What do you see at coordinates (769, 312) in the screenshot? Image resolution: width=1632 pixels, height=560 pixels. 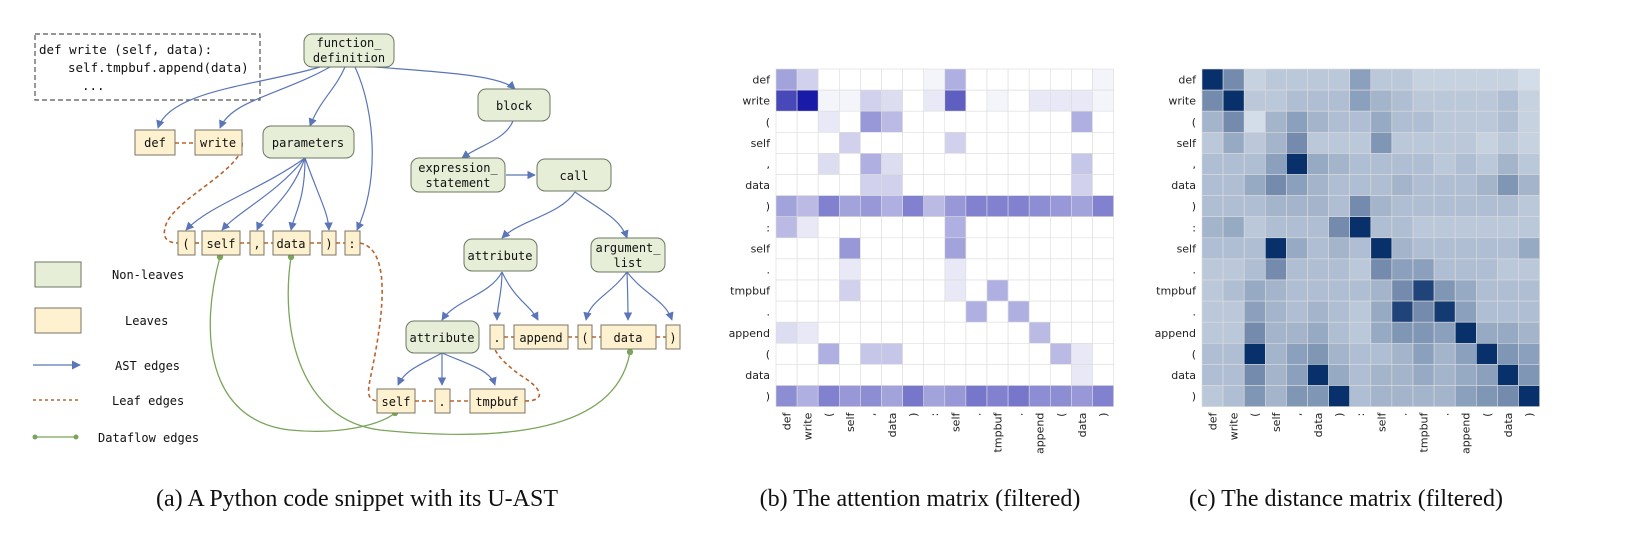 I see `attention-row-label: .` at bounding box center [769, 312].